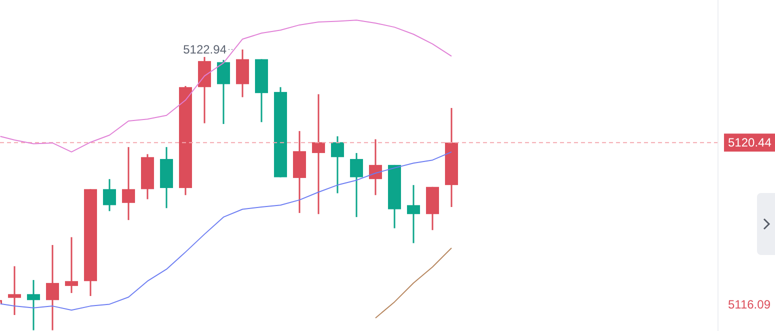 This screenshot has width=775, height=331. Describe the element at coordinates (413, 282) in the screenshot. I see `line-series` at that location.